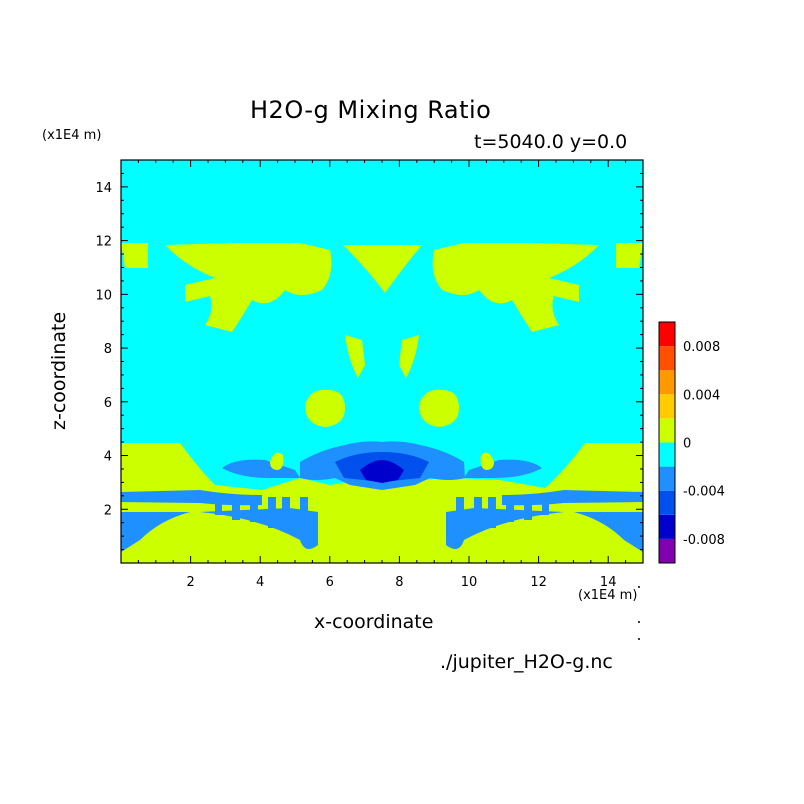  What do you see at coordinates (330, 582) in the screenshot?
I see `x-tick-label: 6` at bounding box center [330, 582].